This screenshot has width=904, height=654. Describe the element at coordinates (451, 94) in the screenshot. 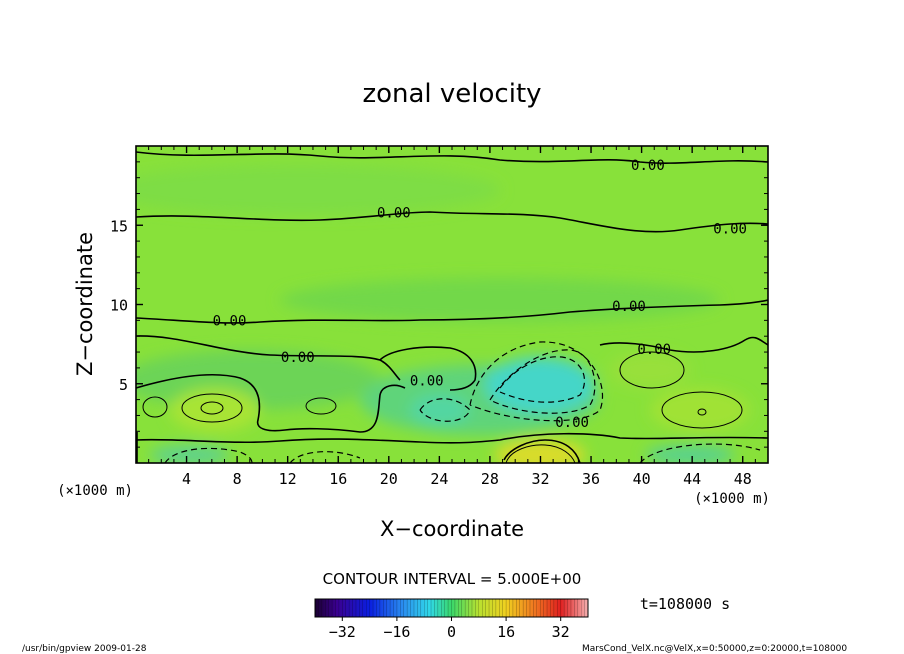

I see `chart-title: zonal velocity` at that location.